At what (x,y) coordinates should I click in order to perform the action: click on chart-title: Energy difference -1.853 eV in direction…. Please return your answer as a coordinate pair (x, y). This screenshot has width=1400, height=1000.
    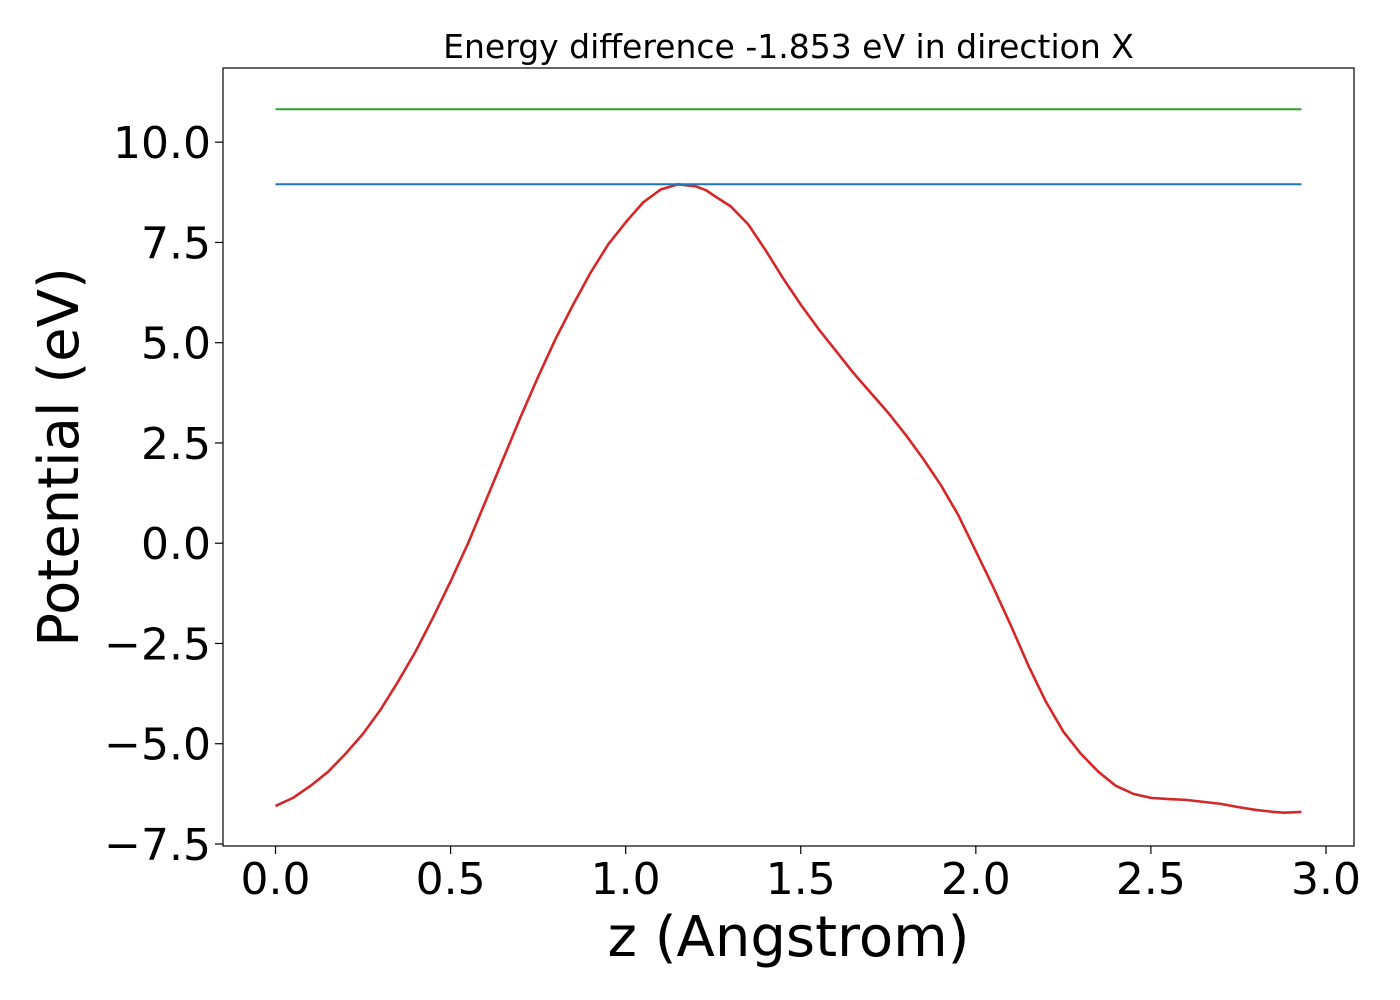
    Looking at the image, I should click on (788, 46).